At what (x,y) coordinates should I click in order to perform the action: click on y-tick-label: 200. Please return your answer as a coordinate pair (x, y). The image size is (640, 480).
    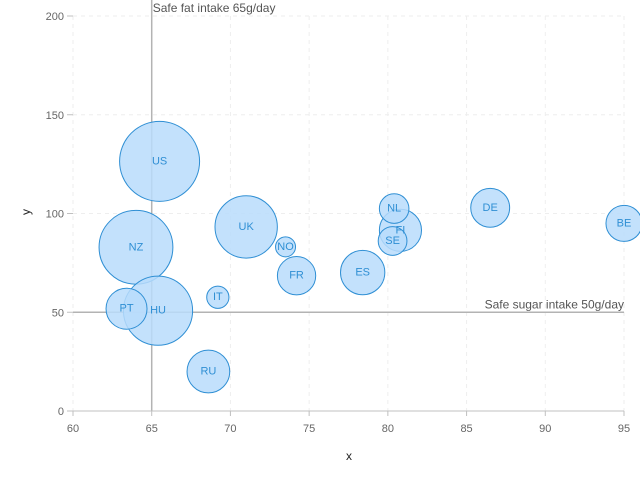
    Looking at the image, I should click on (55, 17).